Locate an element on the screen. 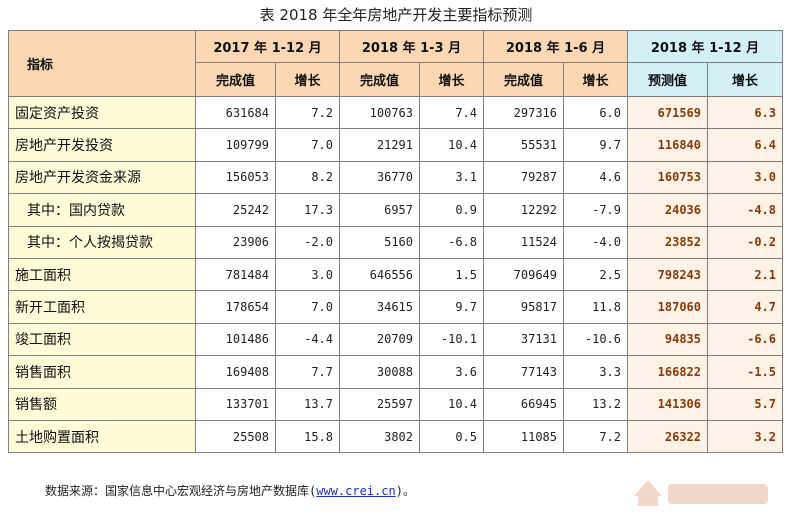  period-header-2018-full-forecast: 2018 年 1-12 月 is located at coordinates (705, 46).